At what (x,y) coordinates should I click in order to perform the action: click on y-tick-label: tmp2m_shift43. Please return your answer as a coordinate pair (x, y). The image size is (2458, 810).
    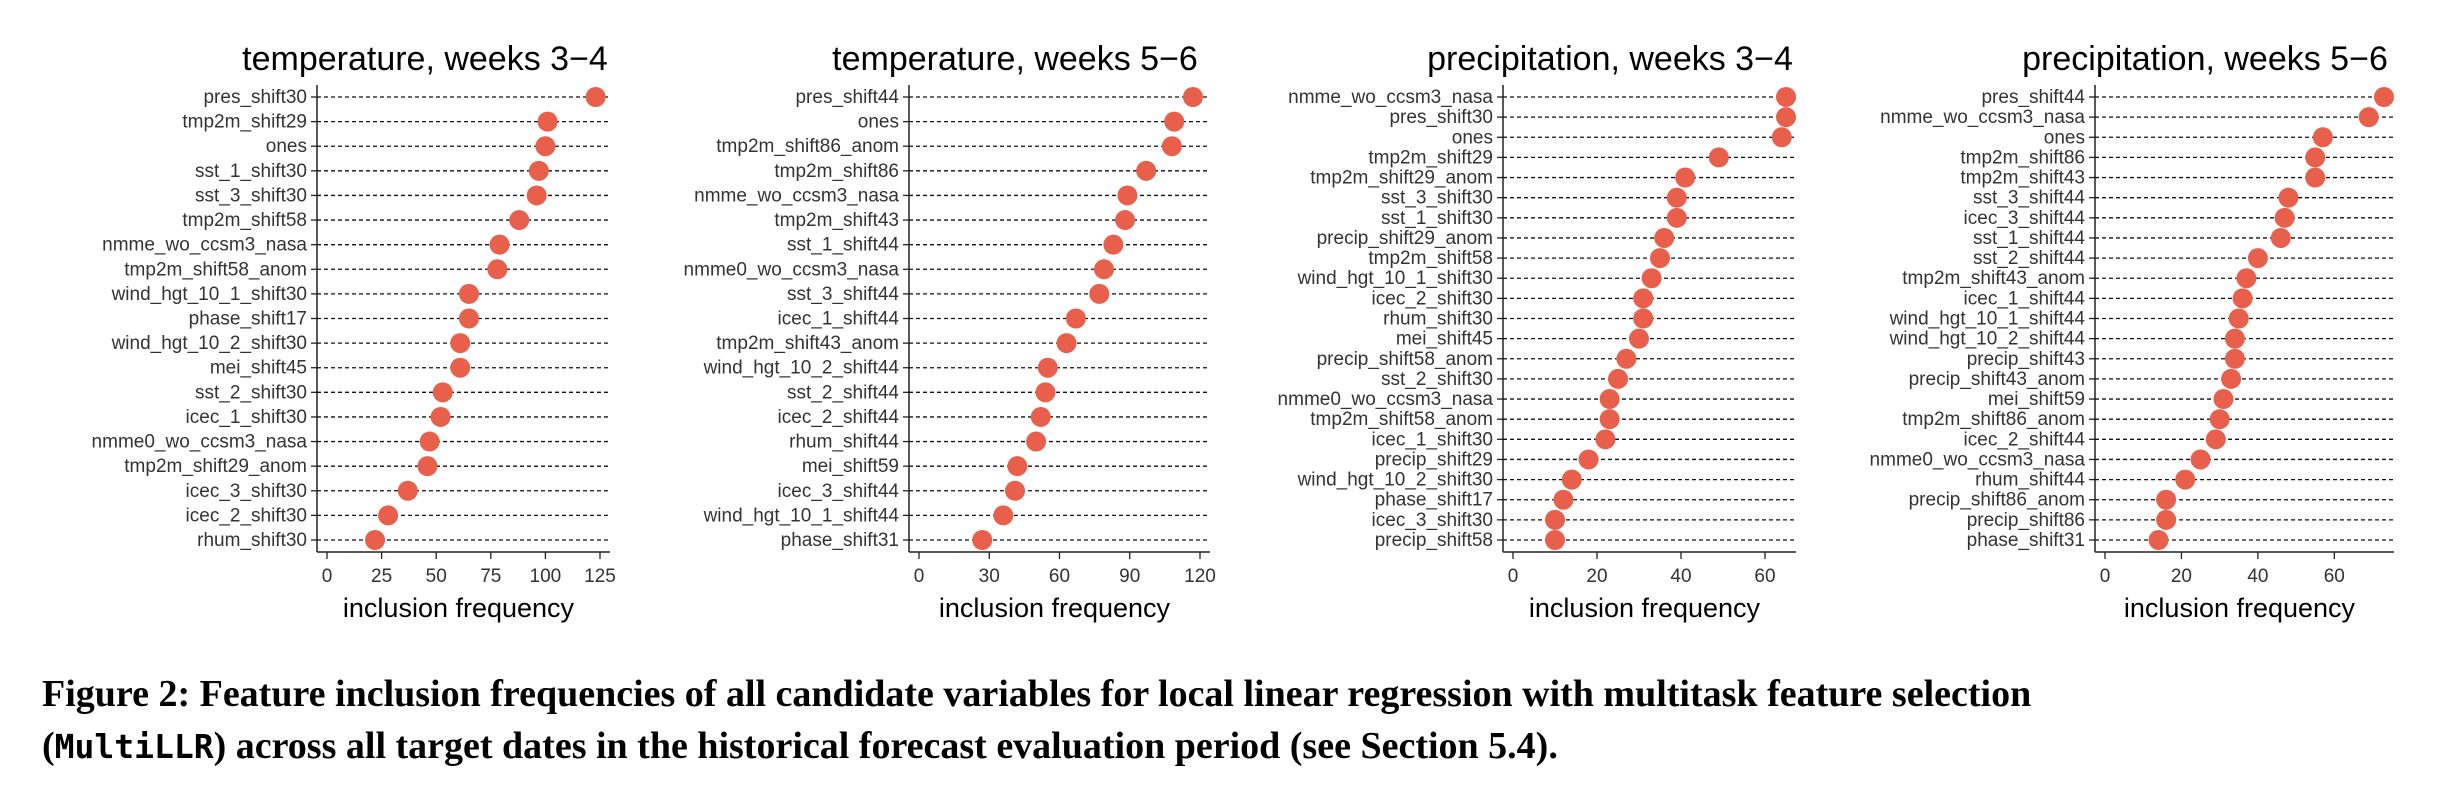
    Looking at the image, I should click on (2022, 178).